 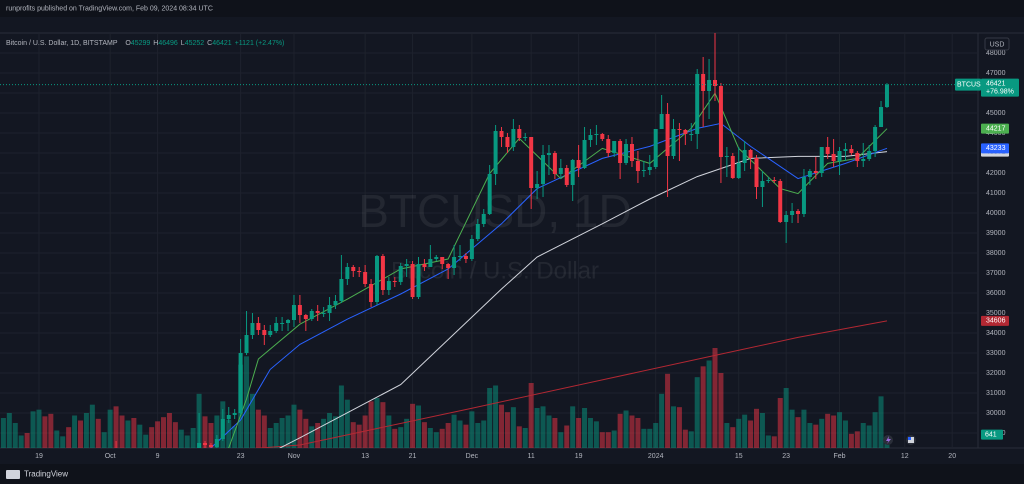 What do you see at coordinates (158, 456) in the screenshot?
I see `x-tick-label: 9` at bounding box center [158, 456].